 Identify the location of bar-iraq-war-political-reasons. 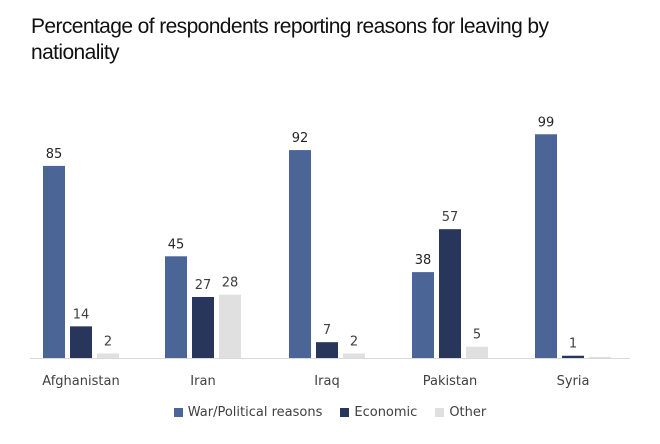
(300, 254).